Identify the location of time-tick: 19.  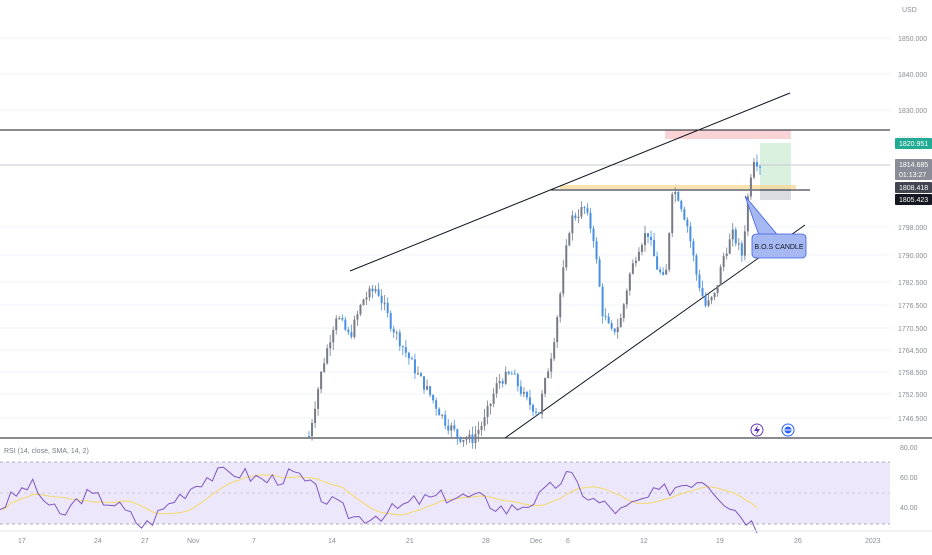
(720, 541).